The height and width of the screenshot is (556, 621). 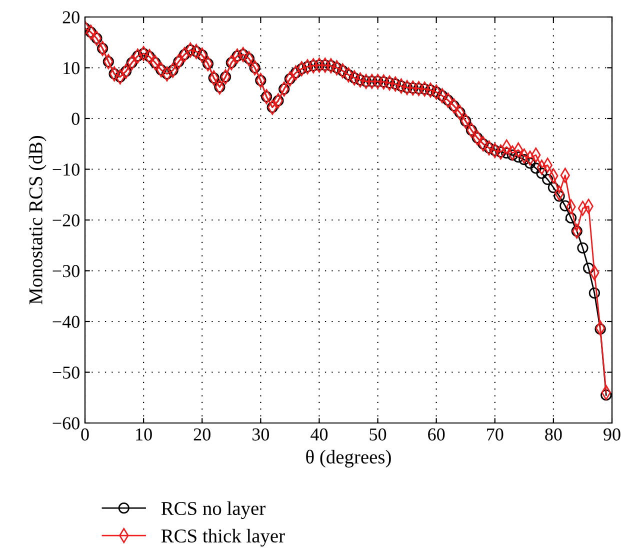 I want to click on x-tick-label: 20, so click(x=202, y=434).